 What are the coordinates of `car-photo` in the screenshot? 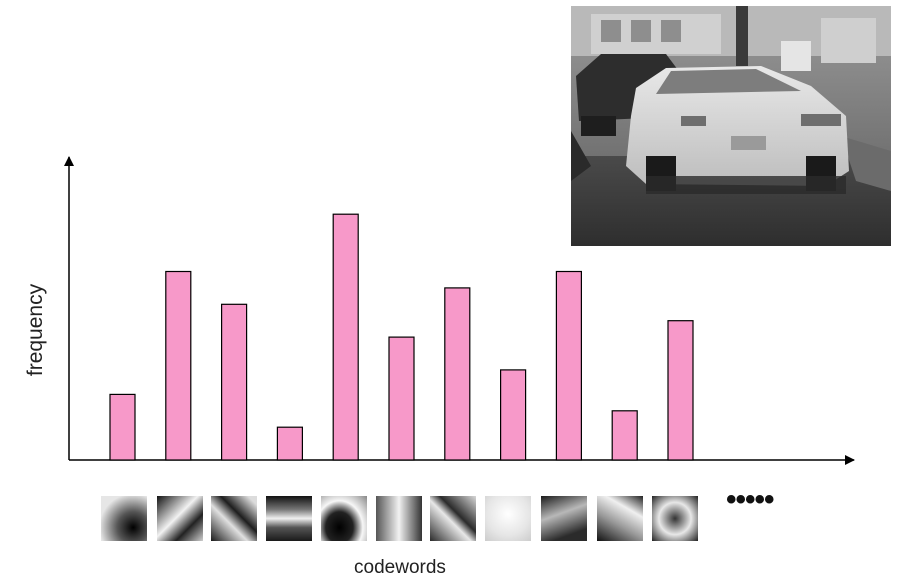 It's located at (731, 126).